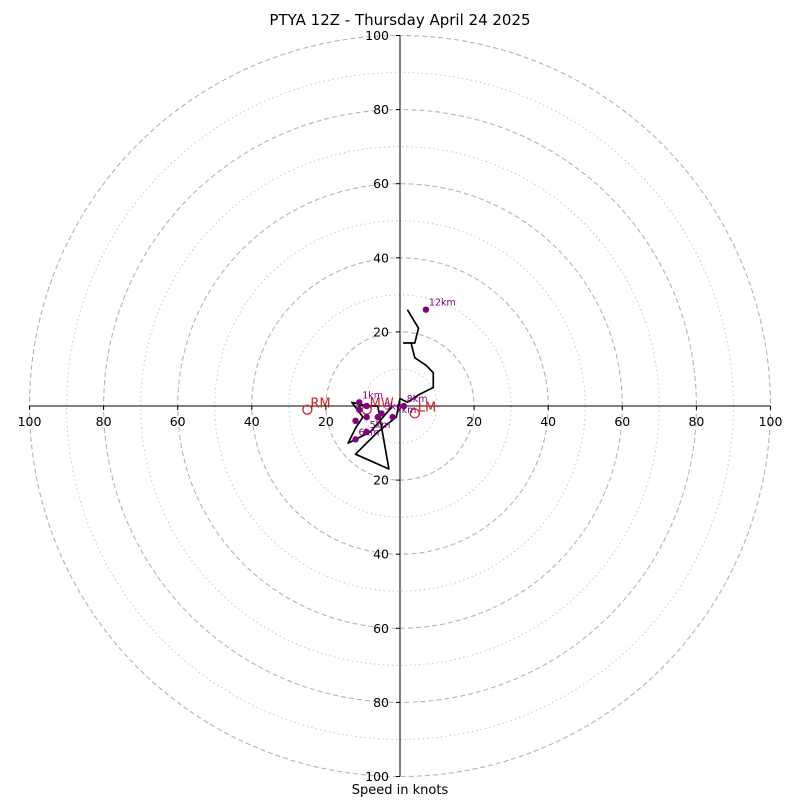 The image size is (800, 800). Describe the element at coordinates (417, 399) in the screenshot. I see `height-marker-label: 8km` at that location.